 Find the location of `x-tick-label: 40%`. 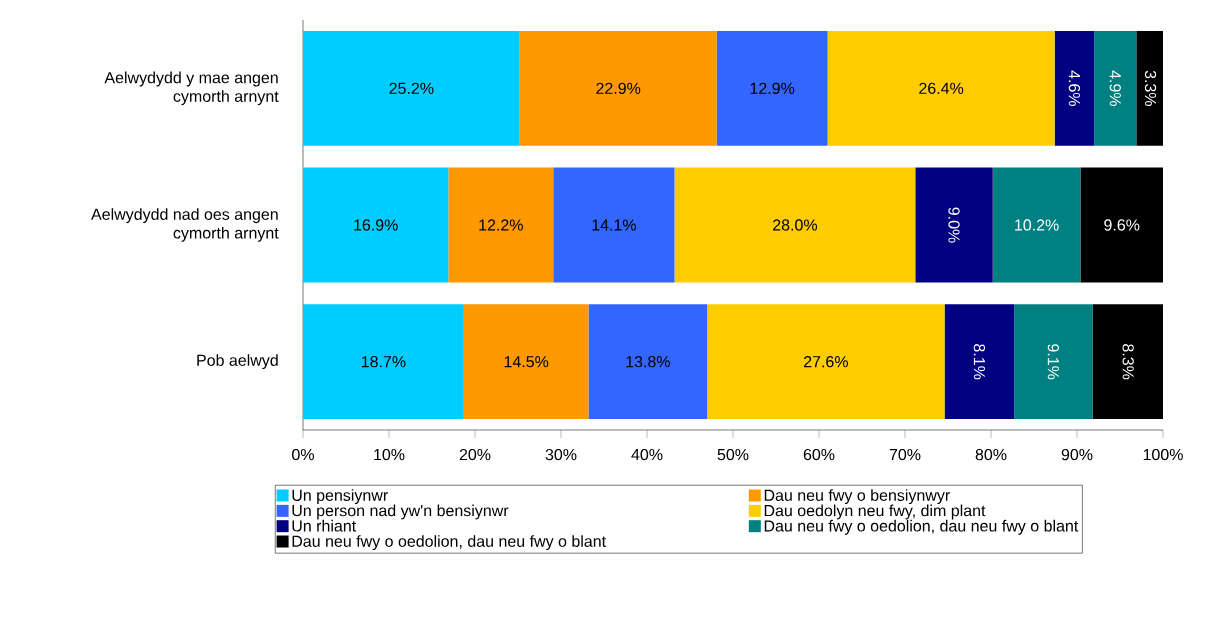

x-tick-label: 40% is located at coordinates (647, 454).